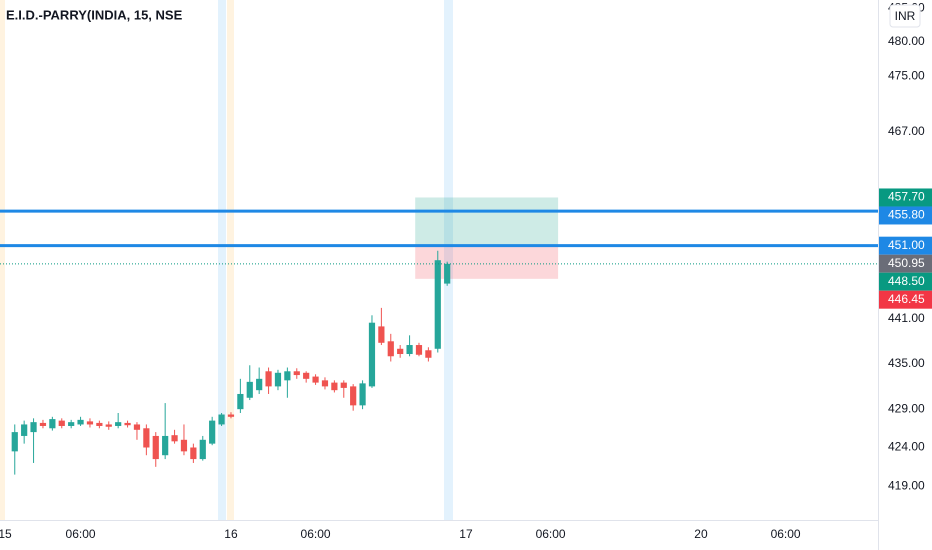 The width and height of the screenshot is (932, 550). I want to click on y-tick-label: 467.00, so click(906, 131).